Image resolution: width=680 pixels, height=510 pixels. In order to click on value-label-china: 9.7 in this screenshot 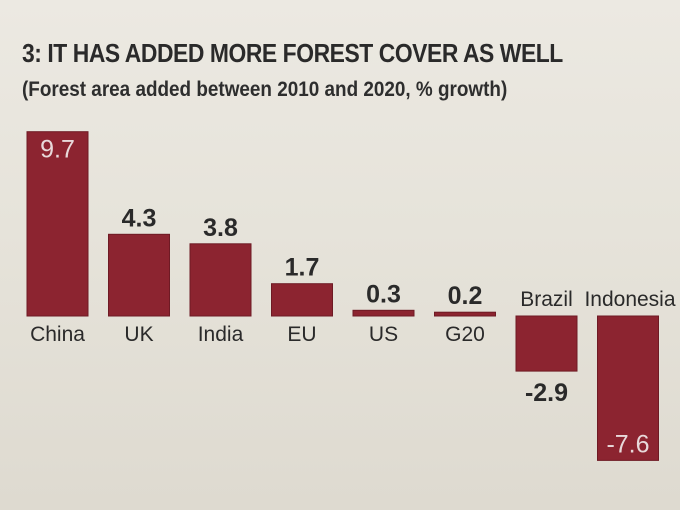, I will do `click(57, 150)`.